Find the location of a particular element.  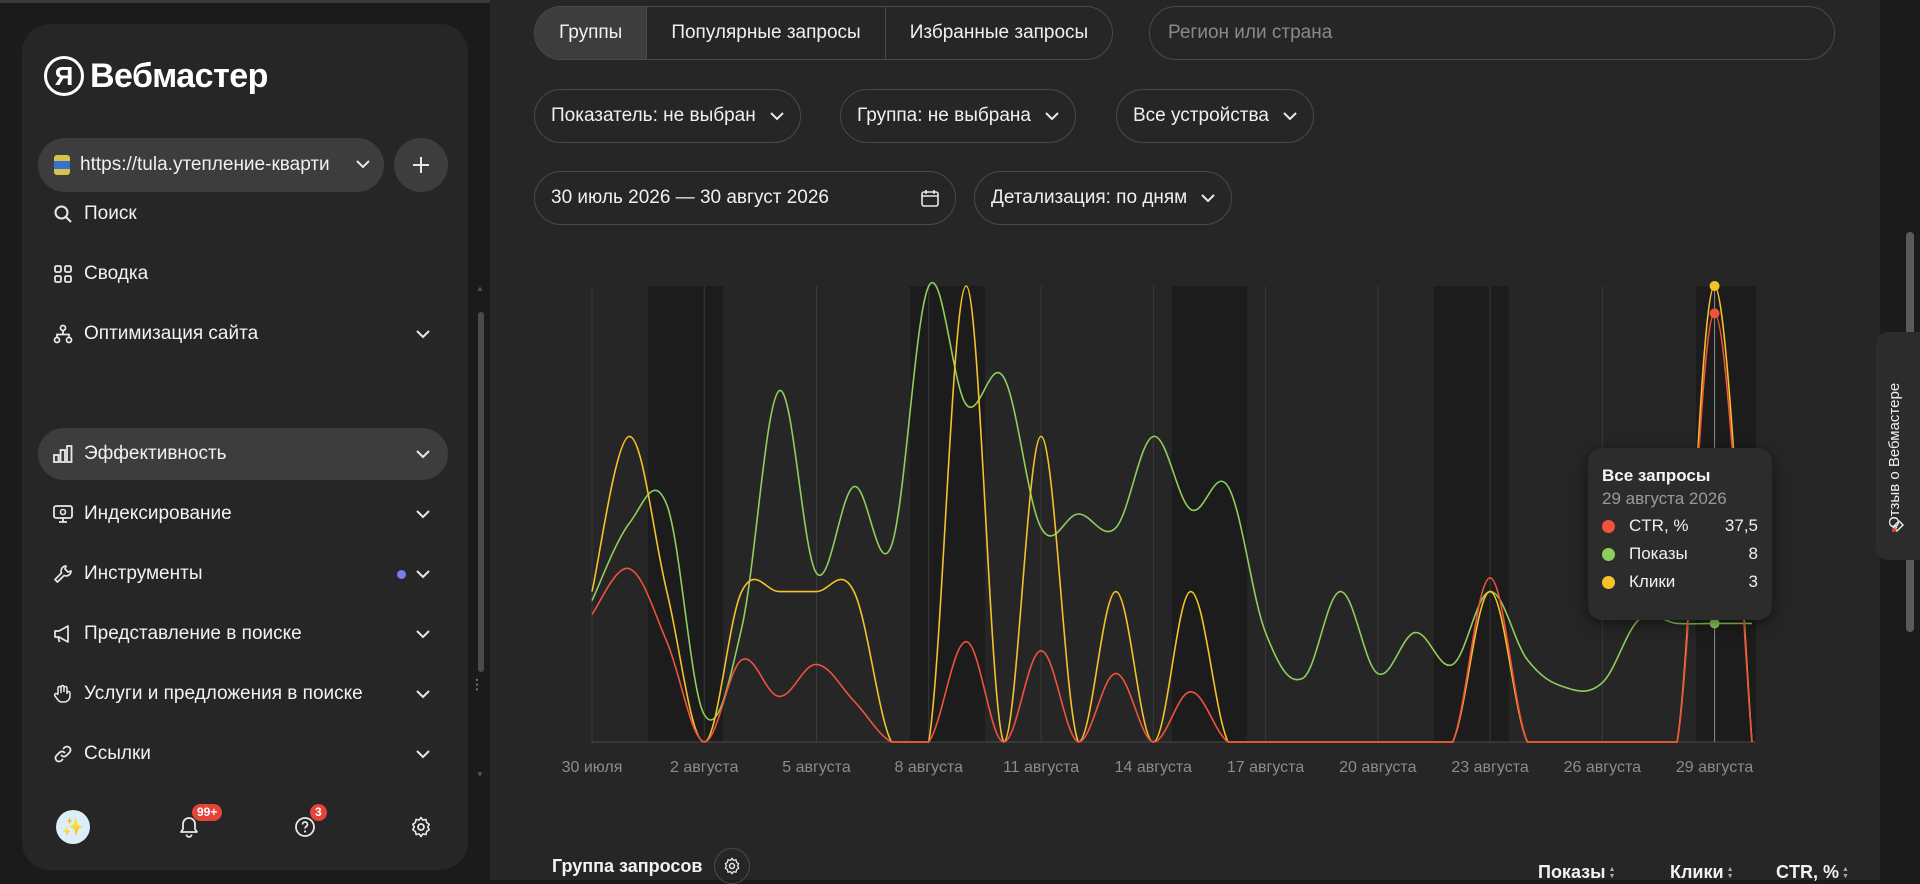

highlight-point-ctr is located at coordinates (1714, 313).